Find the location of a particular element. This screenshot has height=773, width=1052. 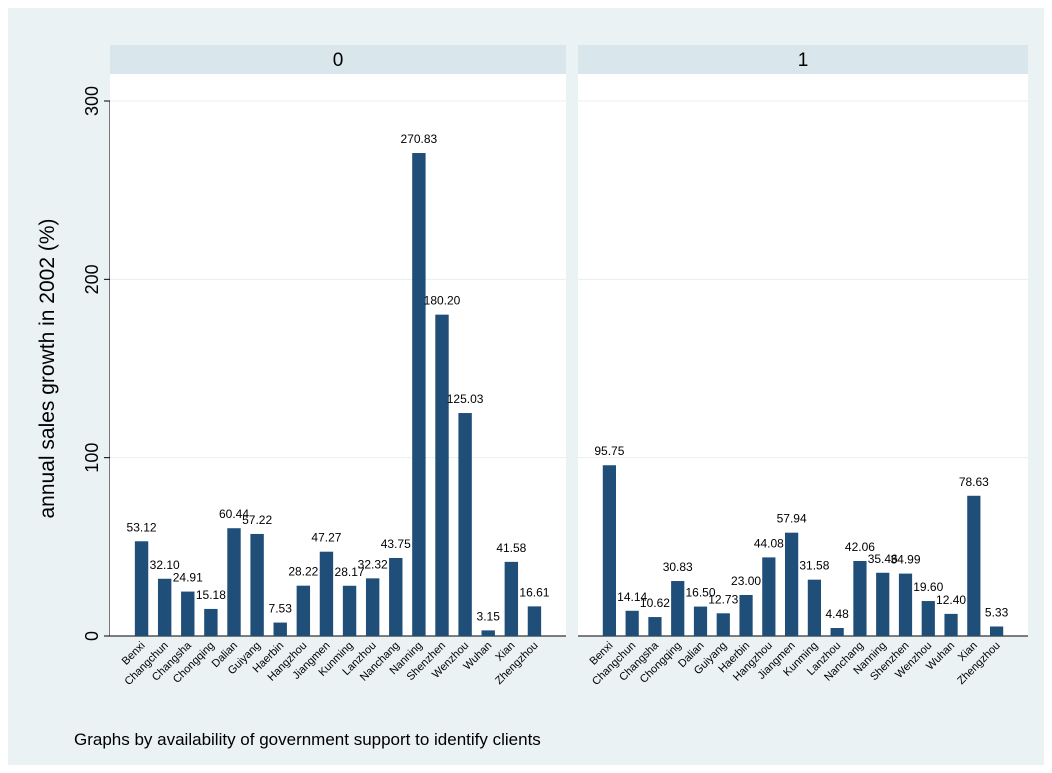

bar-value-label: 12.73 is located at coordinates (723, 599).